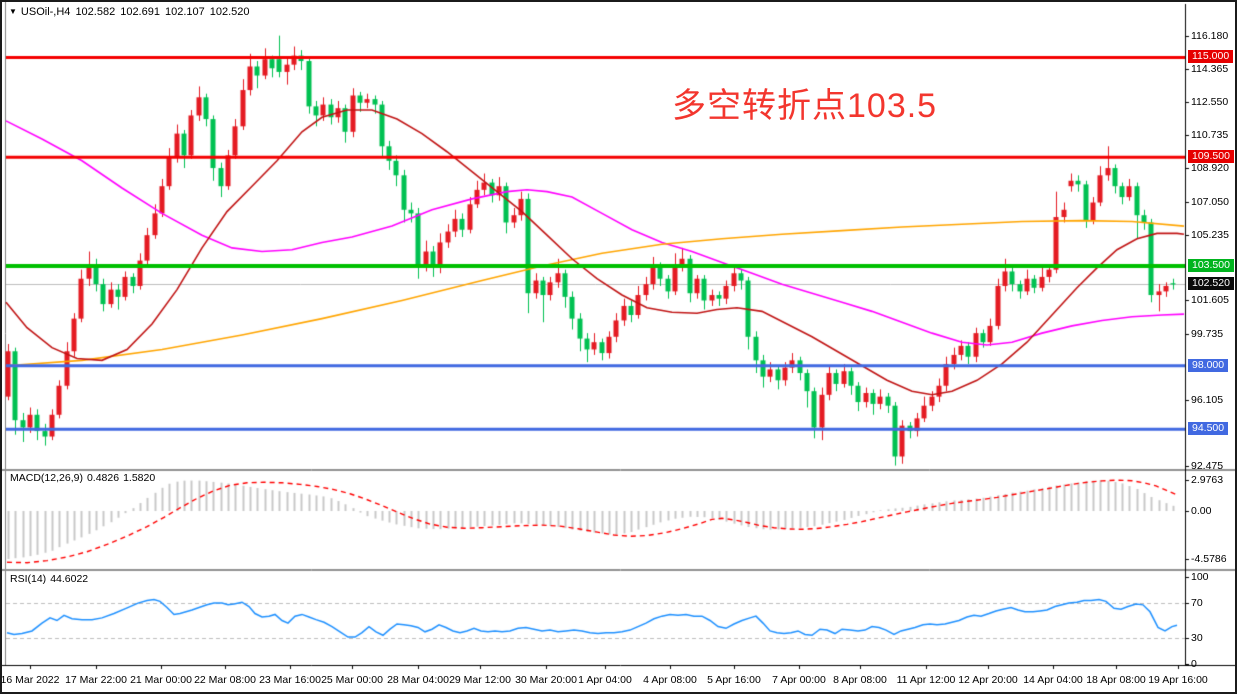 The height and width of the screenshot is (694, 1237). What do you see at coordinates (229, 12) in the screenshot?
I see `close-value: 102.520` at bounding box center [229, 12].